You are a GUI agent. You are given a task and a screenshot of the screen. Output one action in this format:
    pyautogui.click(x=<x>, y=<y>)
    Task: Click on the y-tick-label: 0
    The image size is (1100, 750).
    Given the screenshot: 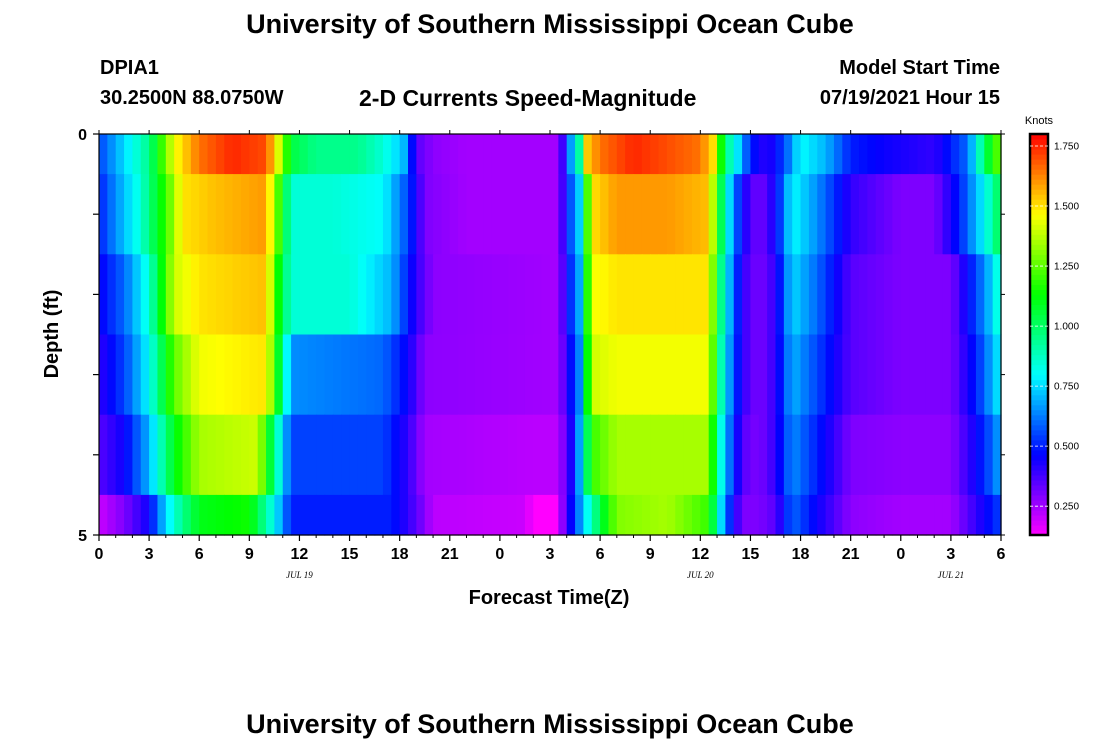 What is the action you would take?
    pyautogui.click(x=82, y=135)
    